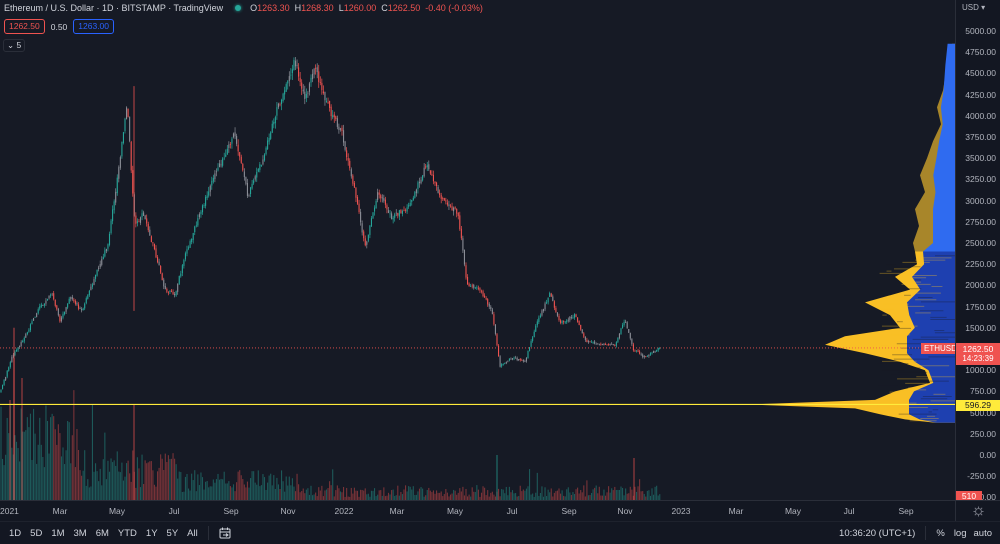 The width and height of the screenshot is (1000, 544). What do you see at coordinates (360, 8) in the screenshot?
I see `ohlc-value-l: 1260.00` at bounding box center [360, 8].